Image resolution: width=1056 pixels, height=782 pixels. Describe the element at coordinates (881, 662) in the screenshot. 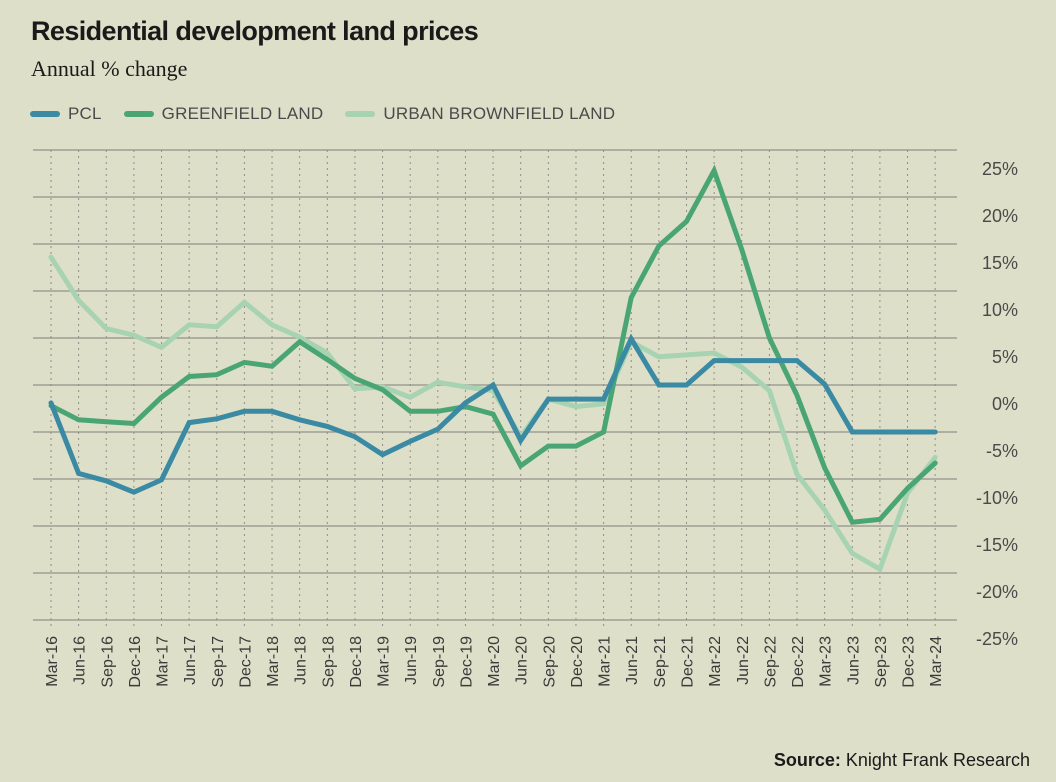

I see `x-tick-label: Sep-23` at that location.